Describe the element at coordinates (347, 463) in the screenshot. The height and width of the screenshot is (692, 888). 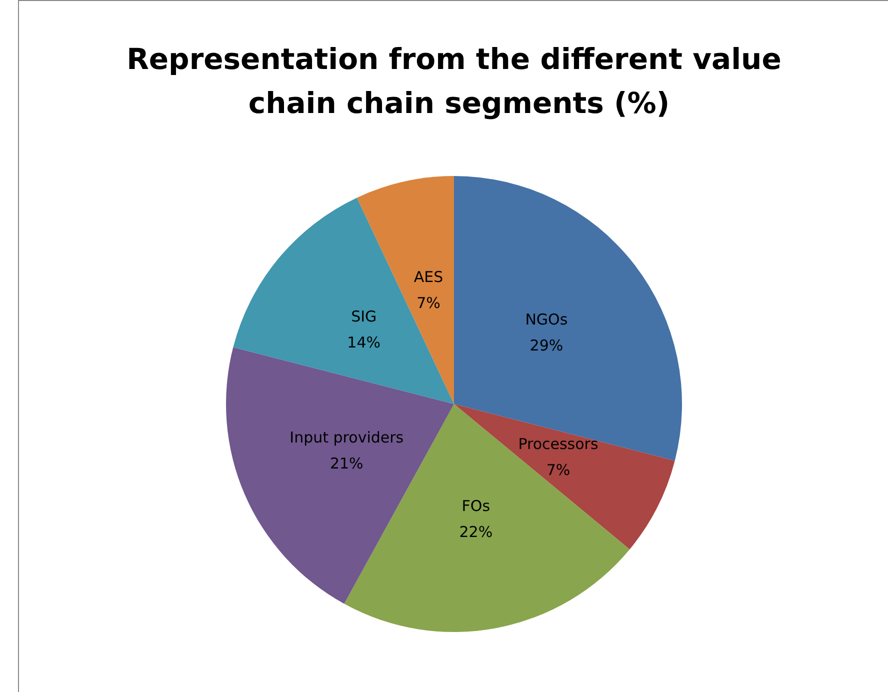
I see `data-label: 21%` at that location.